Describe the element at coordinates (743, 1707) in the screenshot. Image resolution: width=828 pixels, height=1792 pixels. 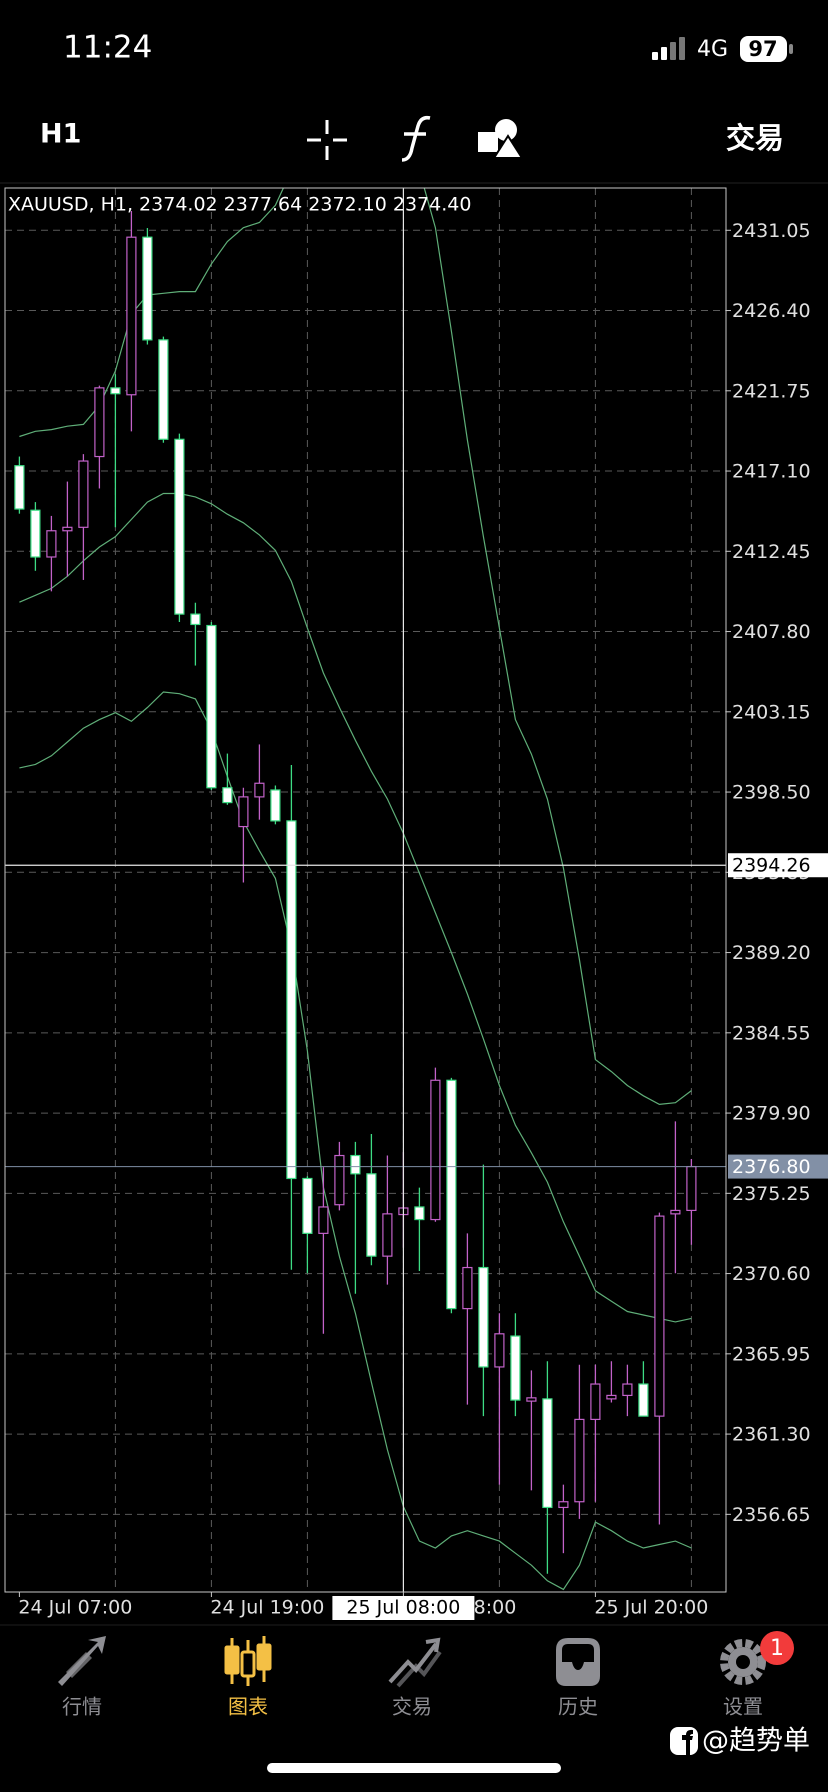
I see `tab-label: 设置` at that location.